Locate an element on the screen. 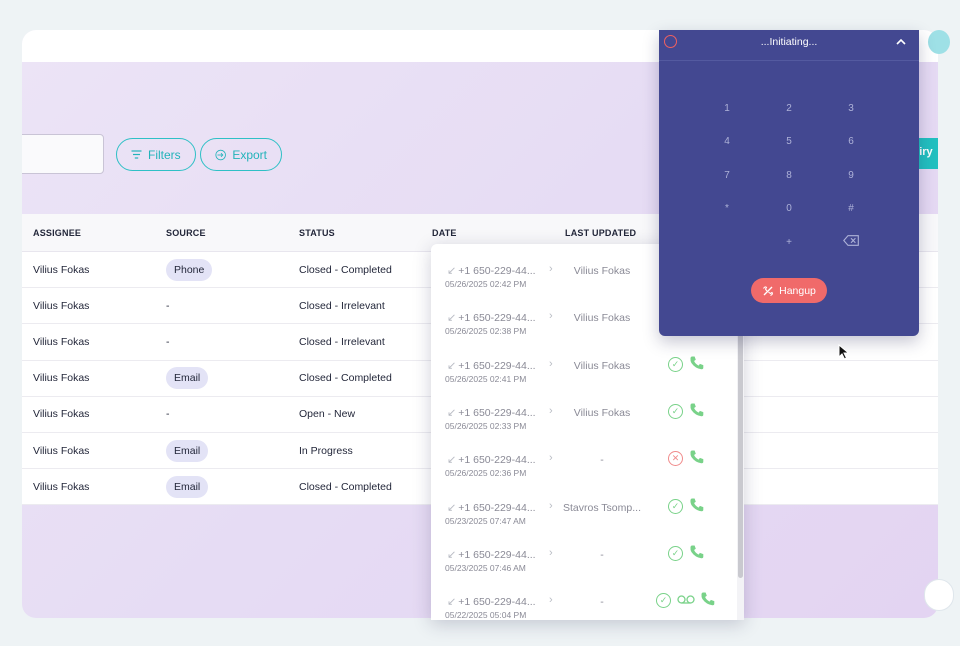 Image resolution: width=960 pixels, height=646 pixels. voicemail-icon is located at coordinates (686, 599).